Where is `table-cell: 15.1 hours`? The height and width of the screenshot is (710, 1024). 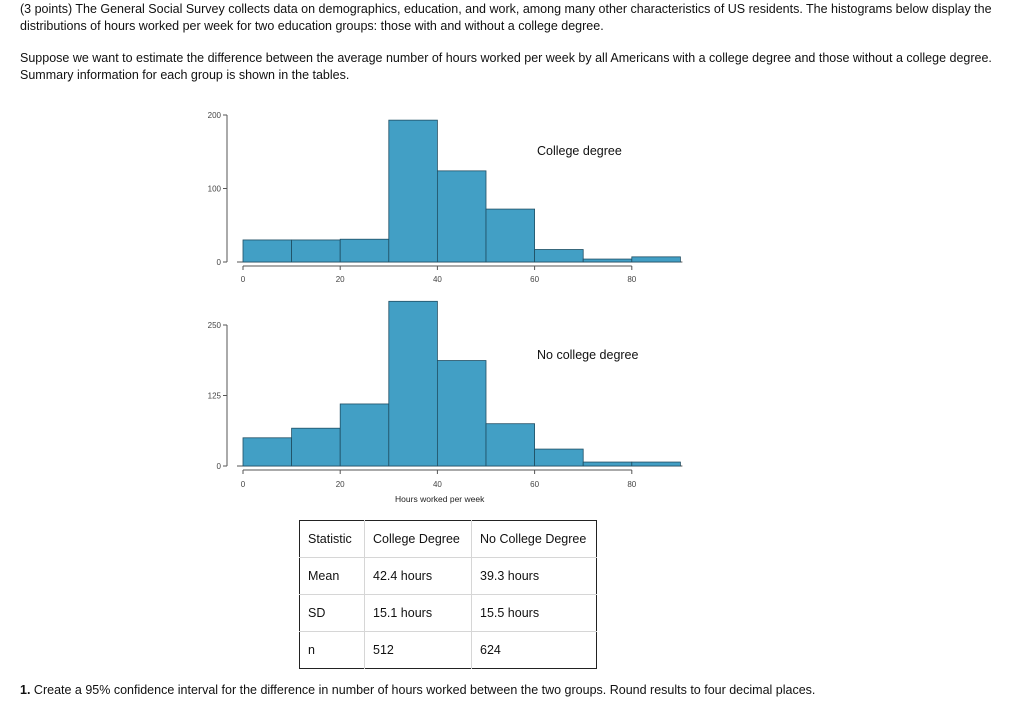 table-cell: 15.1 hours is located at coordinates (418, 613).